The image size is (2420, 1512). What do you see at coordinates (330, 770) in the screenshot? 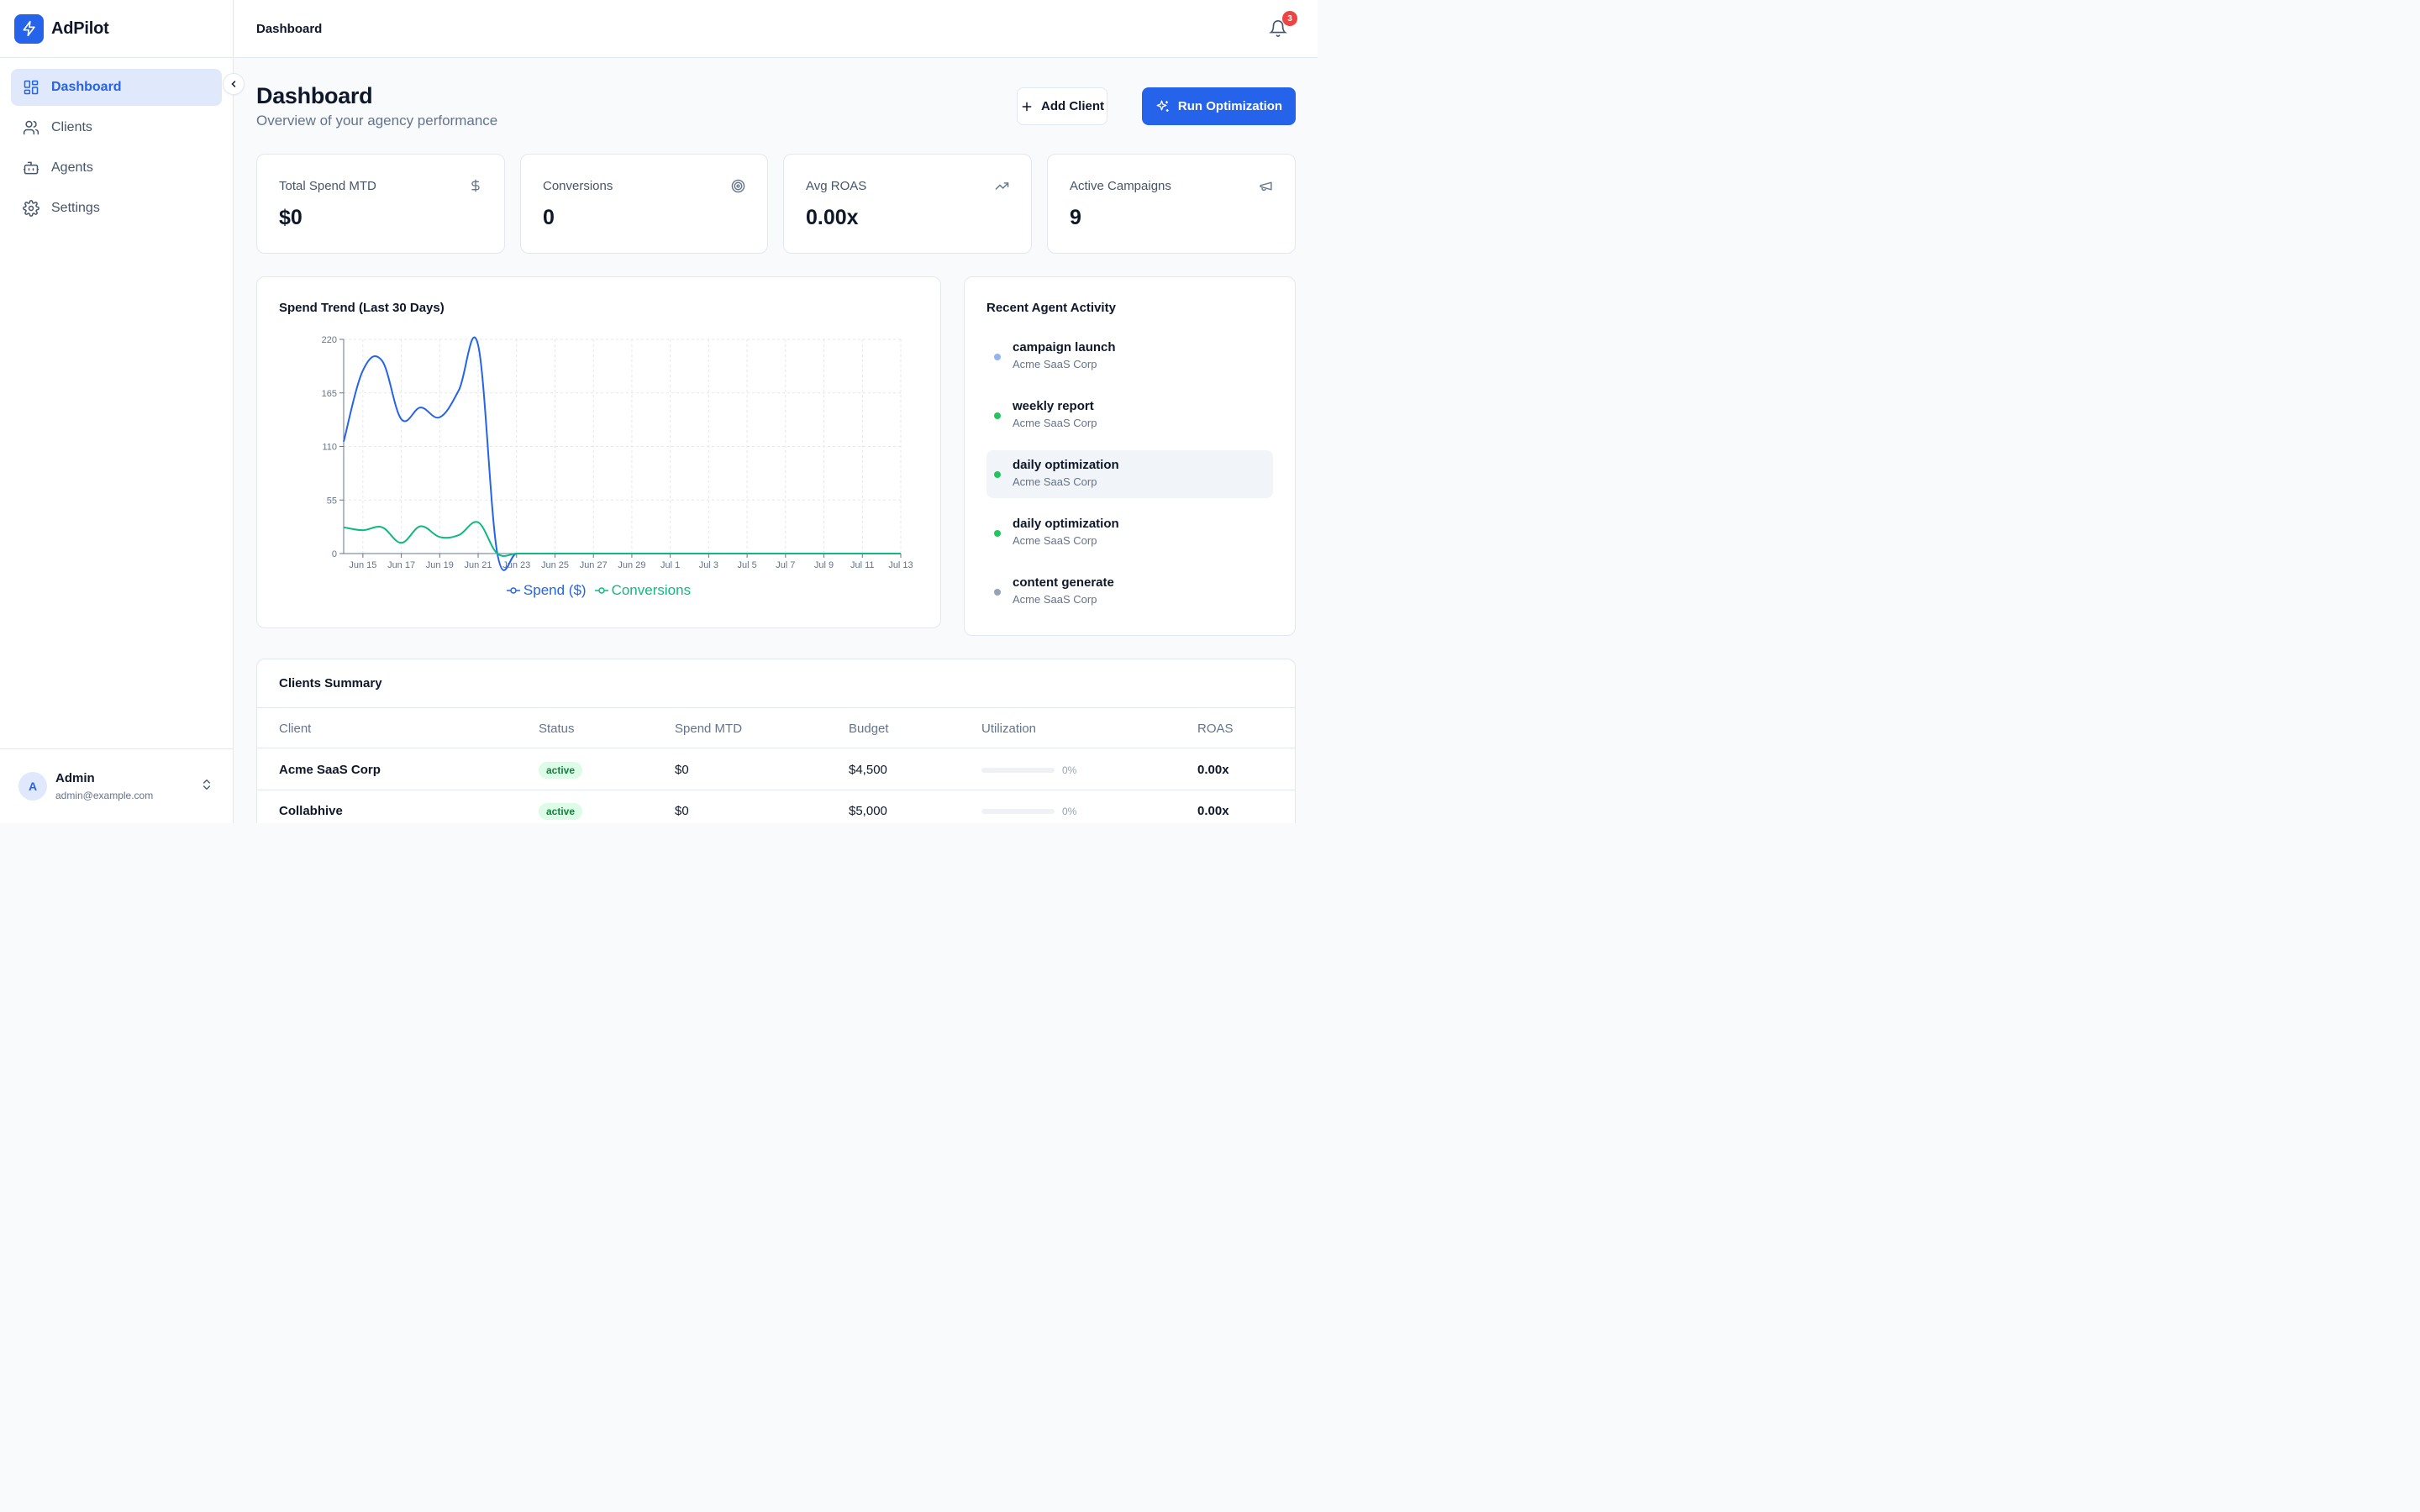
I see `client-name: Acme SaaS Corp` at bounding box center [330, 770].